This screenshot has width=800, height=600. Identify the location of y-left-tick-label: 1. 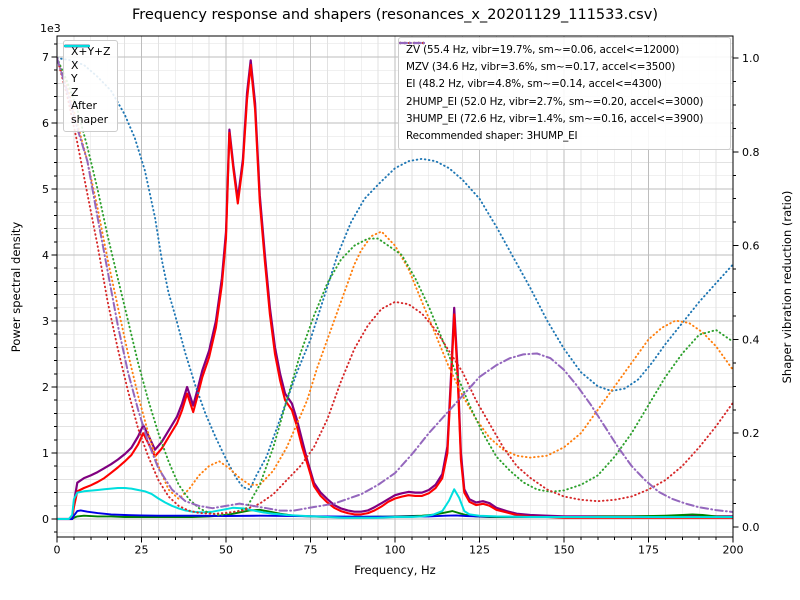
(45, 453).